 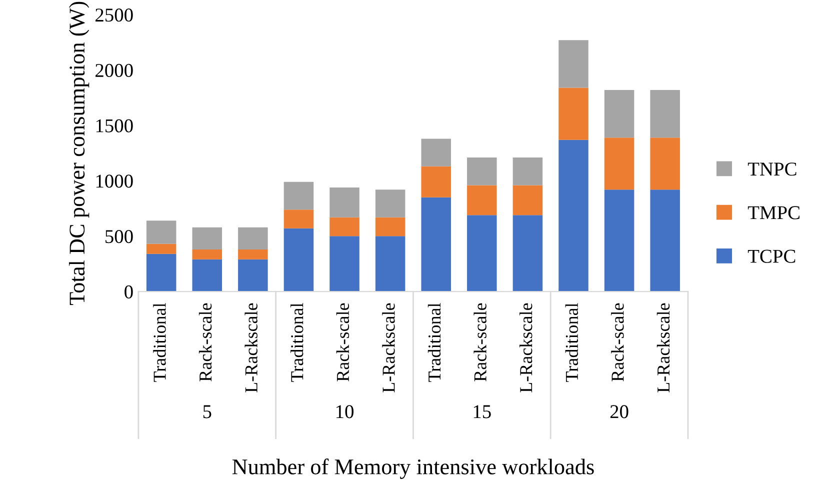 What do you see at coordinates (114, 15) in the screenshot?
I see `y-tick-label: 2500` at bounding box center [114, 15].